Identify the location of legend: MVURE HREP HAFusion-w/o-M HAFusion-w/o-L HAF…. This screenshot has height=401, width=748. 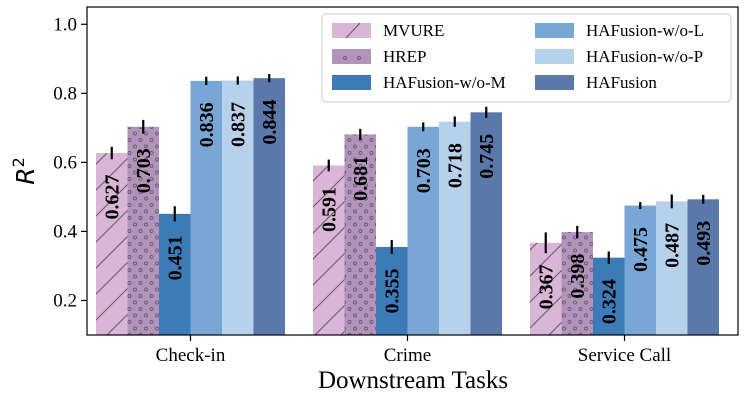
(526, 58).